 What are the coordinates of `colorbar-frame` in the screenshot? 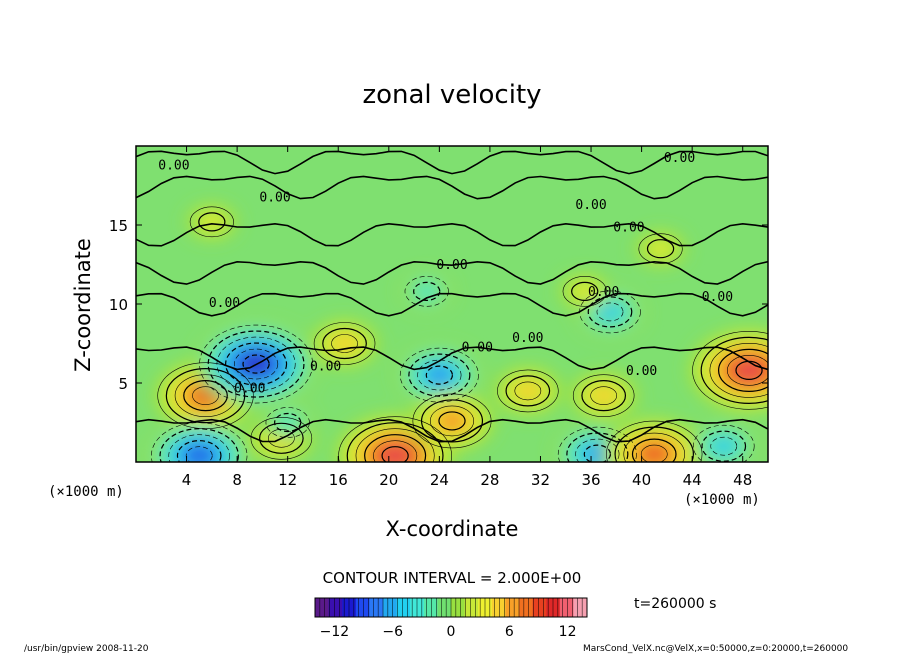 It's located at (451, 607).